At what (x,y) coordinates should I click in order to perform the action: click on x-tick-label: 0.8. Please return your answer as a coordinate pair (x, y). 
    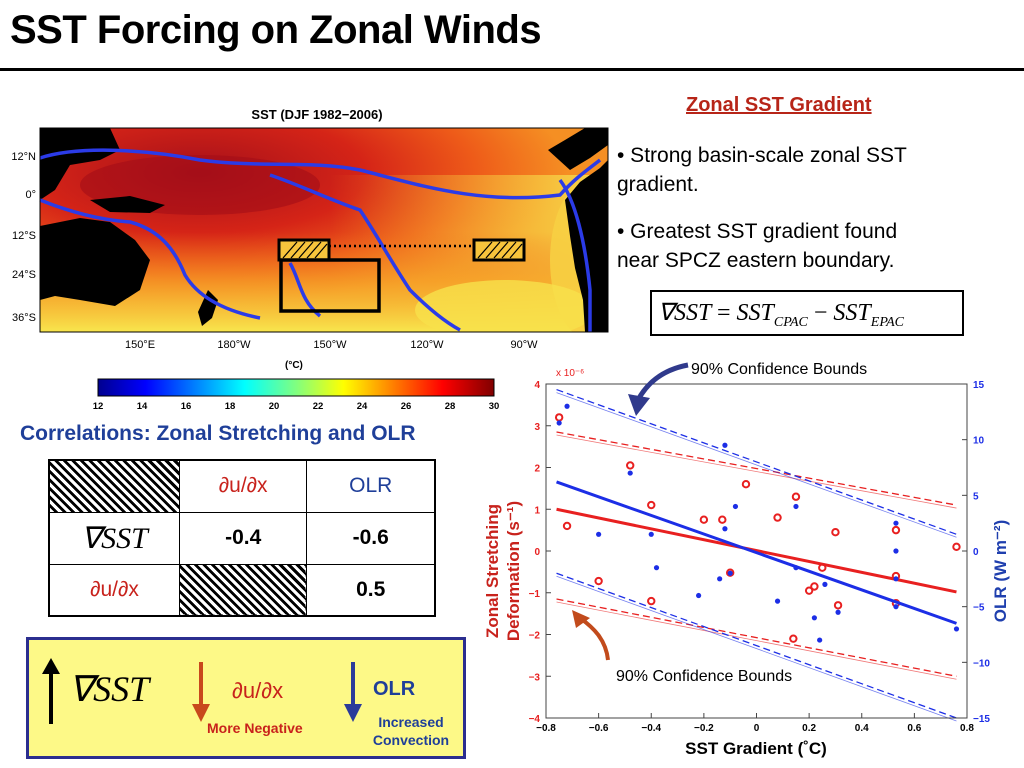
    Looking at the image, I should click on (967, 728).